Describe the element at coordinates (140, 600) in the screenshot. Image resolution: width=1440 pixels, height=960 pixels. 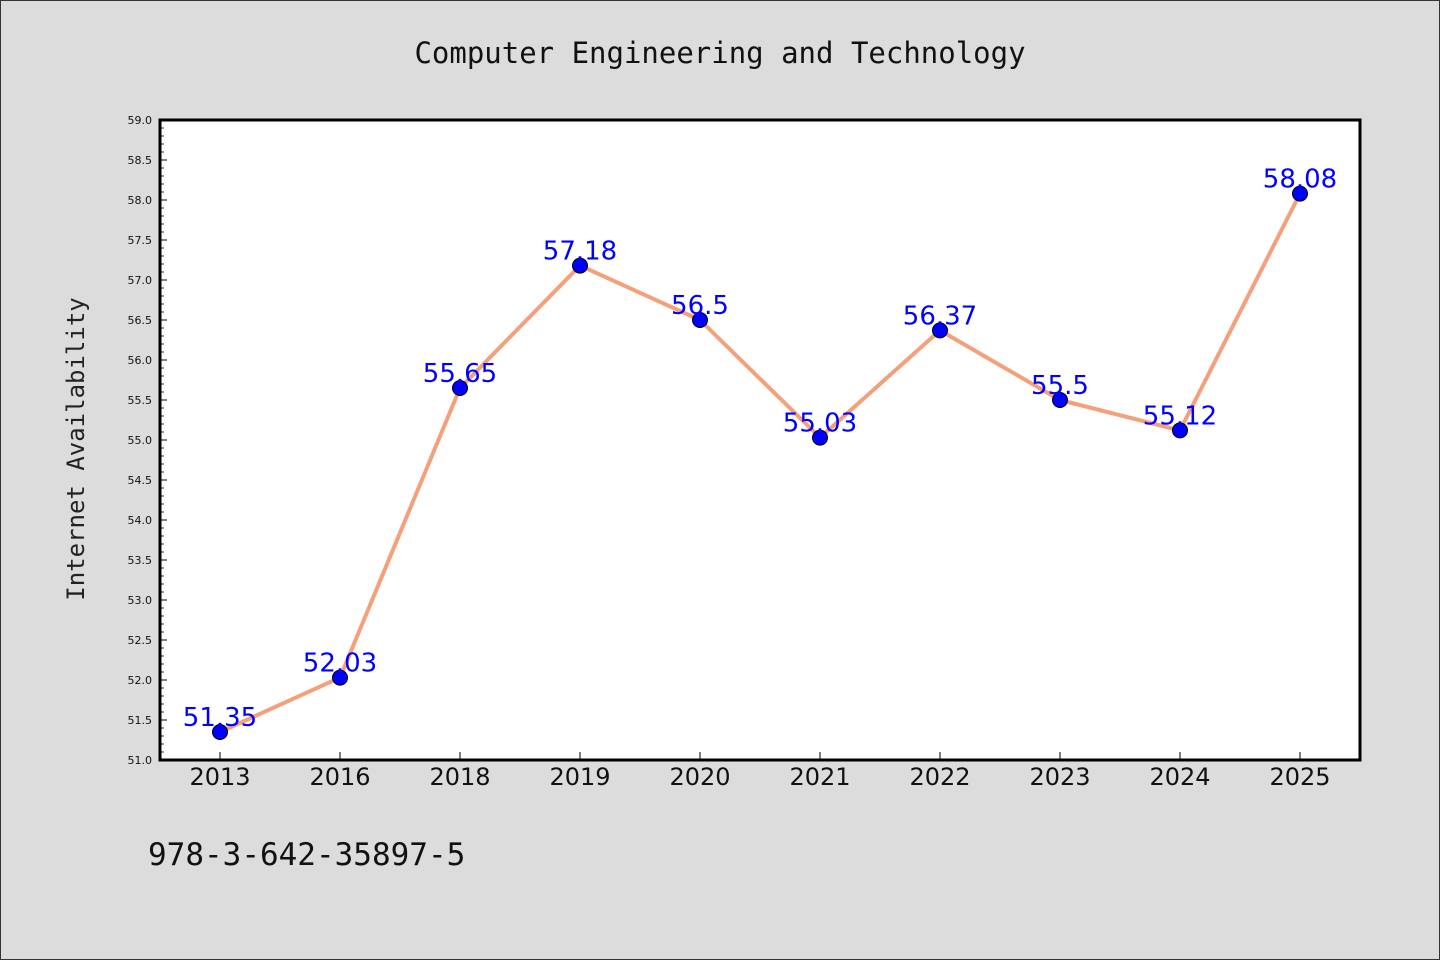
I see `y-tick-label: 53.0` at that location.